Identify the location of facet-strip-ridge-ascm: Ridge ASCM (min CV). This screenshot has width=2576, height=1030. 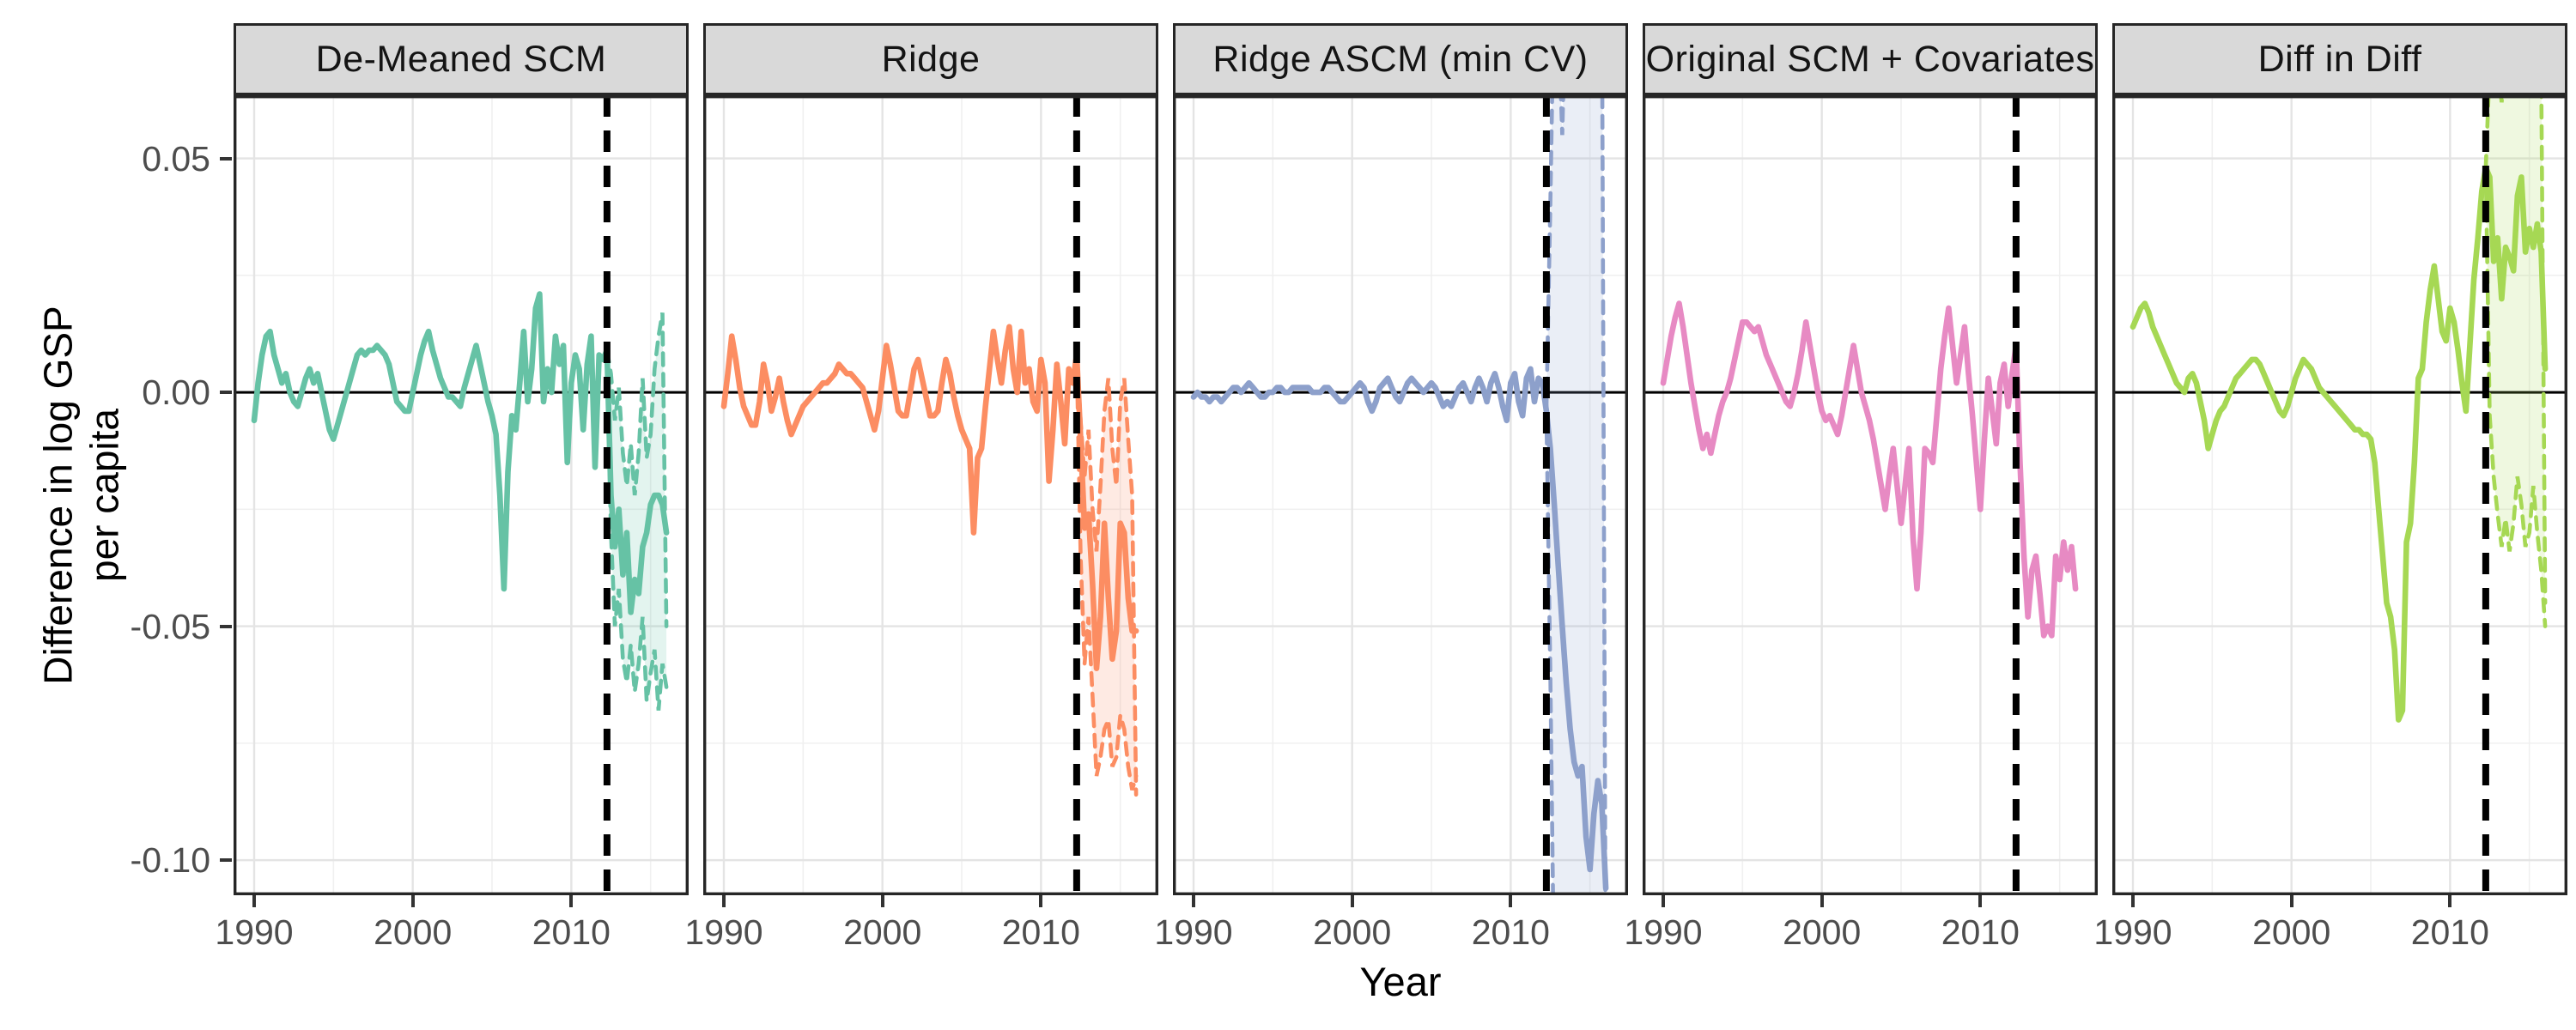
(1400, 59).